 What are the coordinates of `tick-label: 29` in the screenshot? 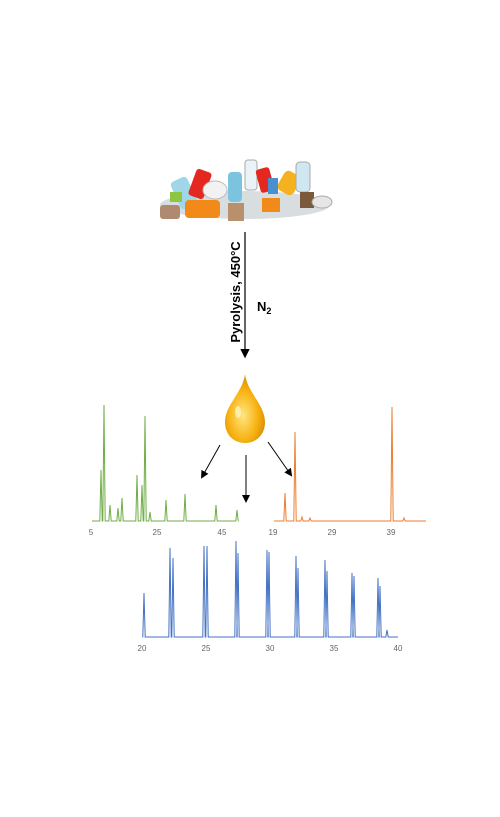 It's located at (332, 532).